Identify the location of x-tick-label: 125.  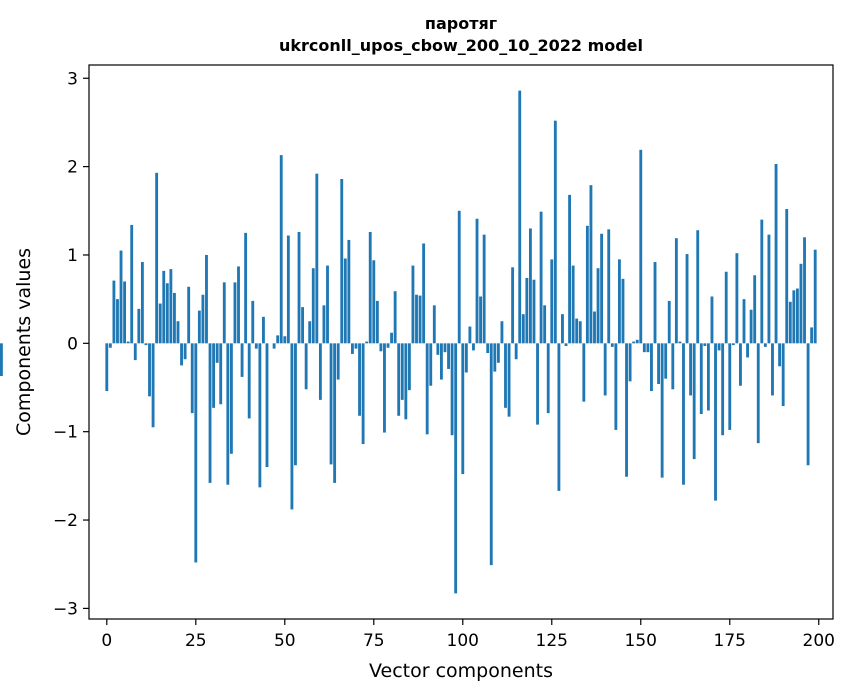
(552, 641).